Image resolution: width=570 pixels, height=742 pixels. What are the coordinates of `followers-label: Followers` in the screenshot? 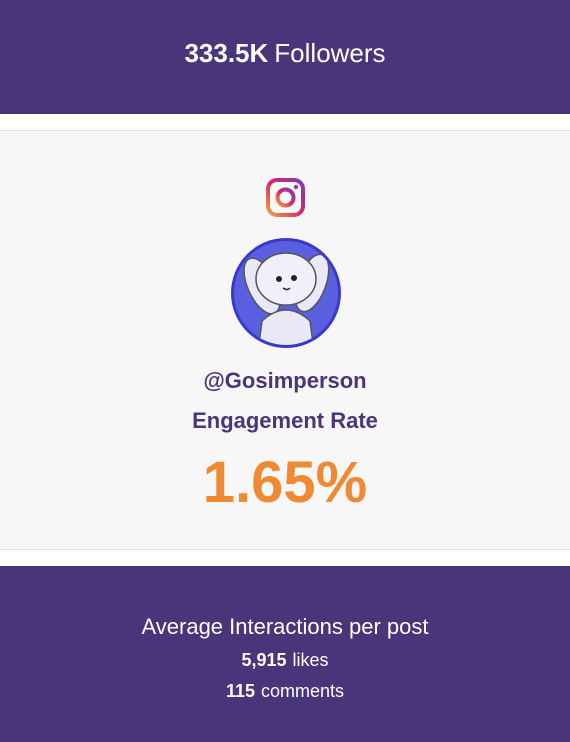 It's located at (330, 53).